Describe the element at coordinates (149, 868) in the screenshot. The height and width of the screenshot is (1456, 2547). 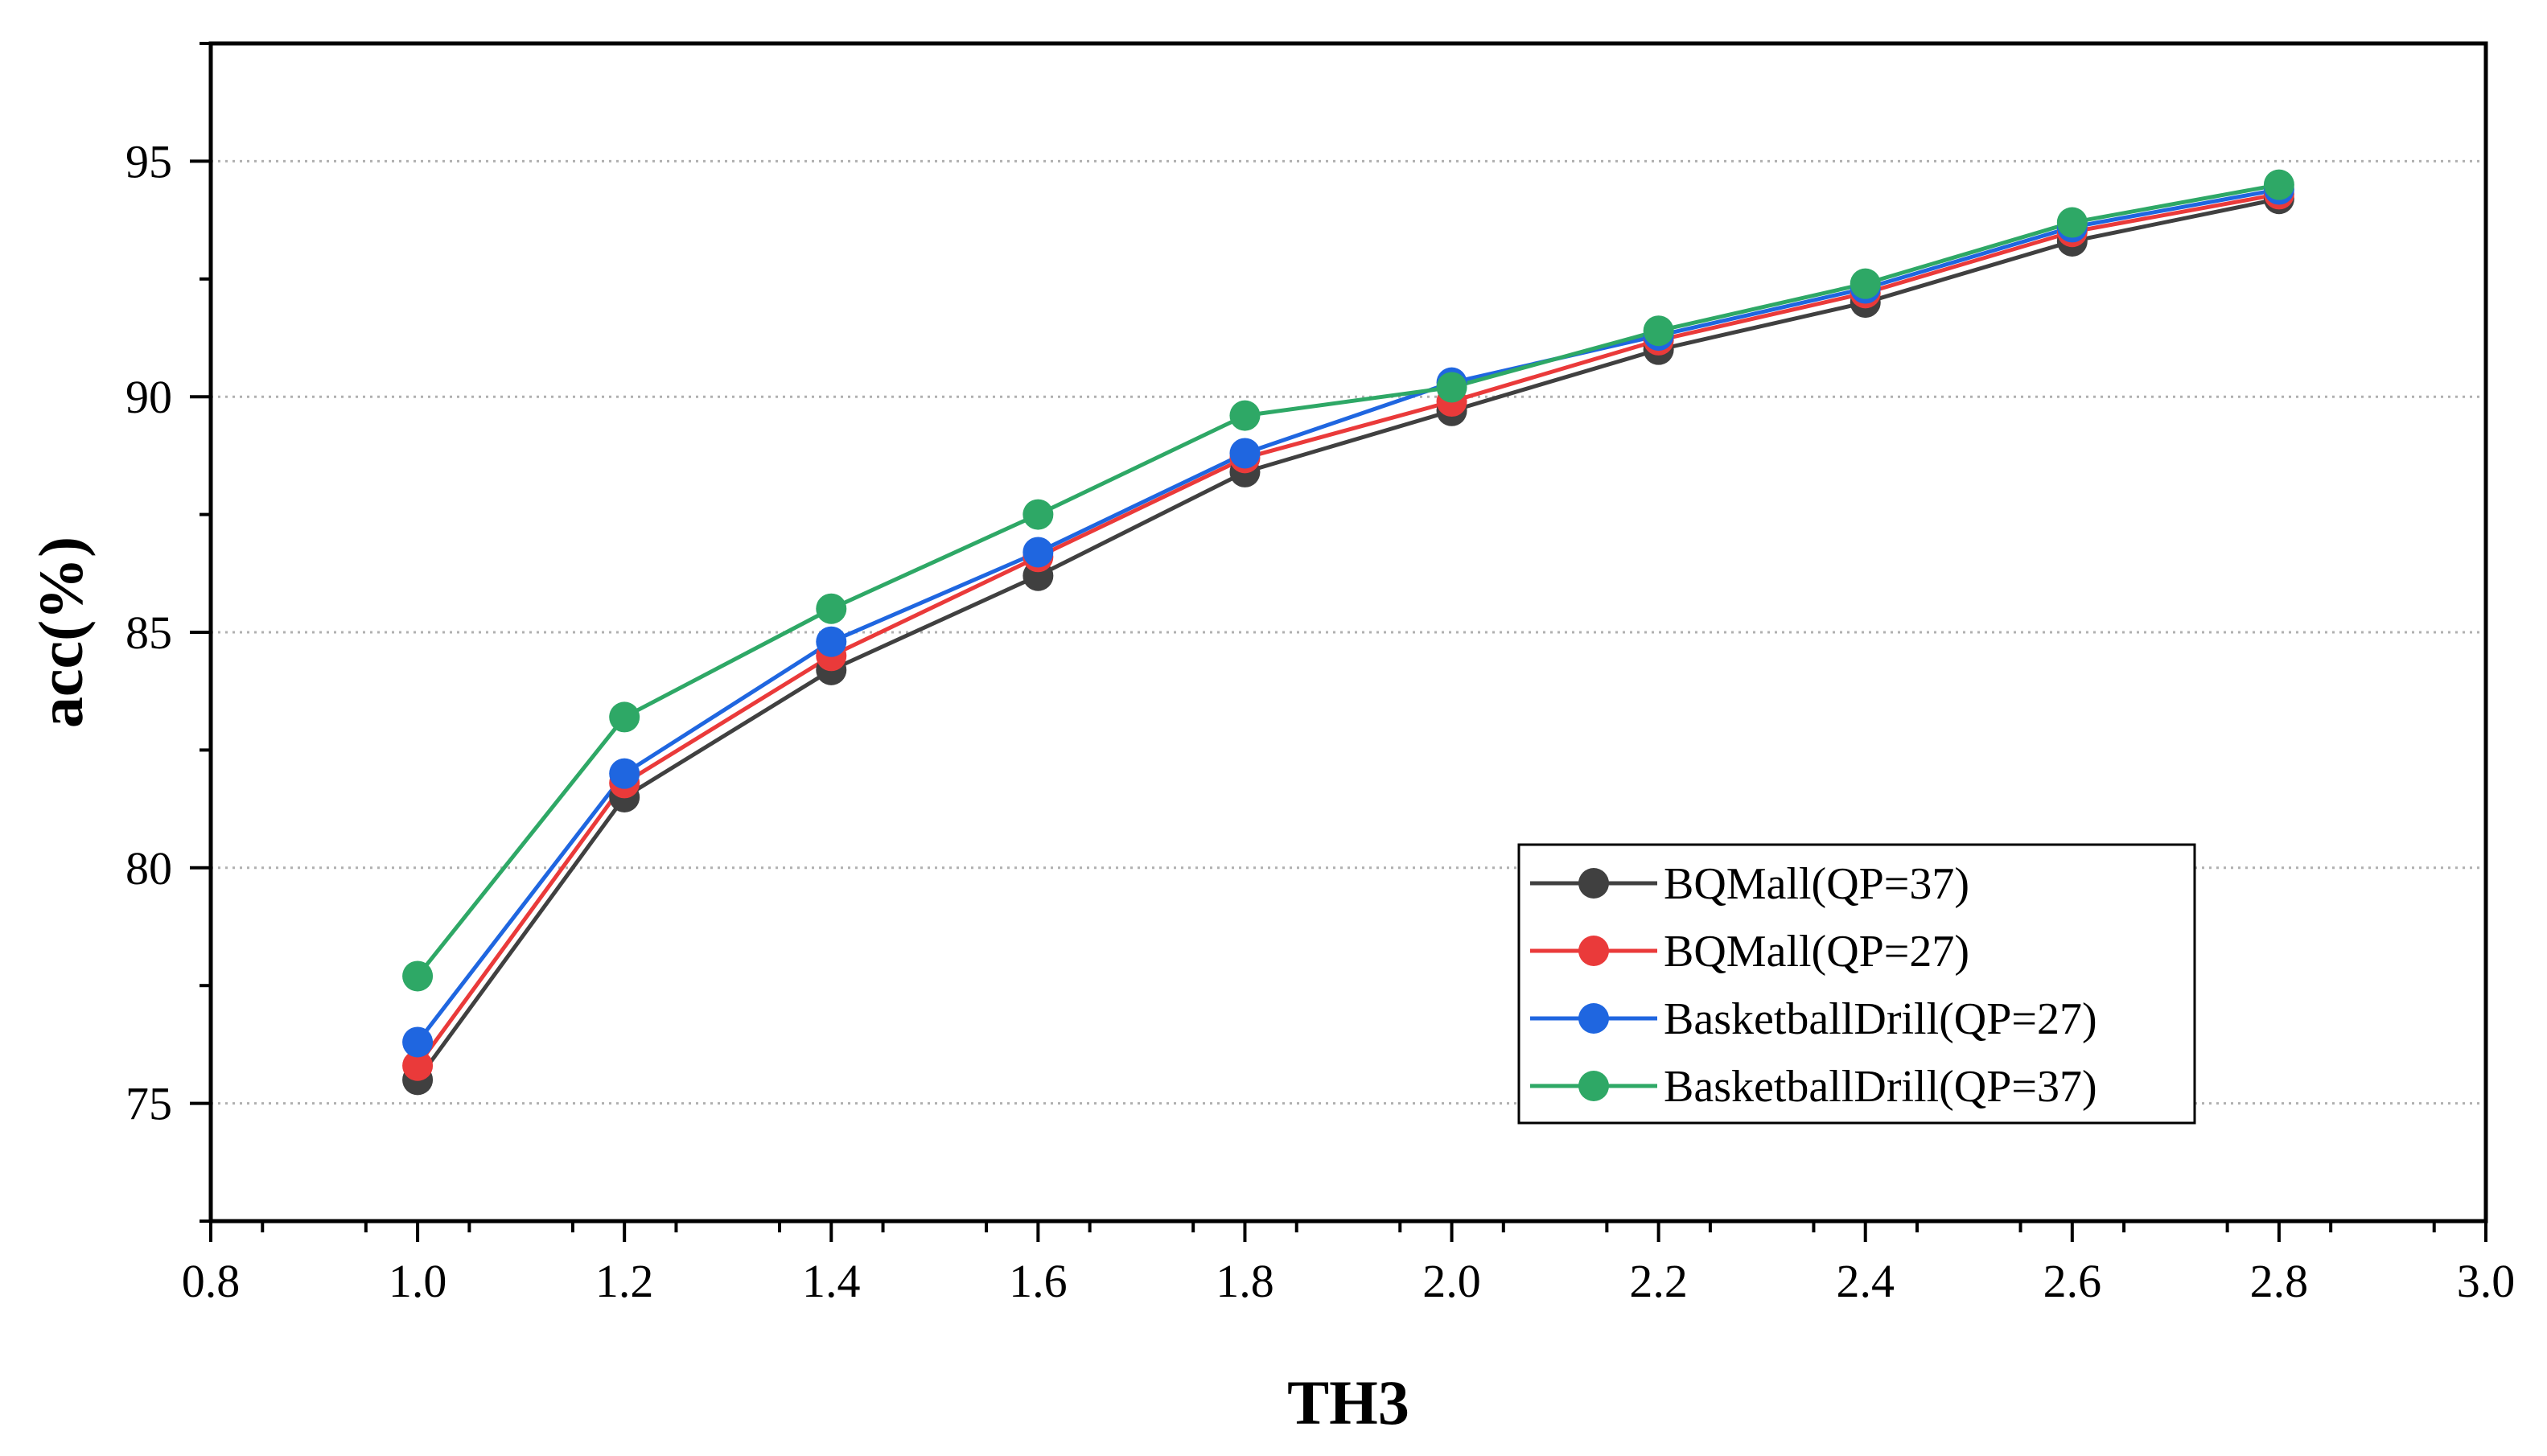
I see `y-tick-label: 80` at that location.